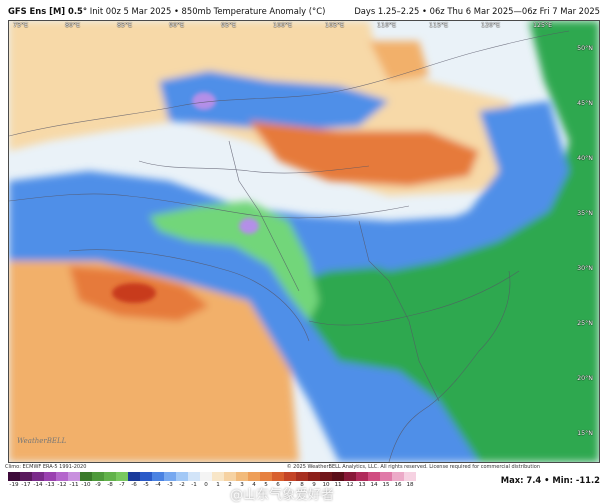  Describe the element at coordinates (585, 378) in the screenshot. I see `latitude-label: 20°N` at that location.